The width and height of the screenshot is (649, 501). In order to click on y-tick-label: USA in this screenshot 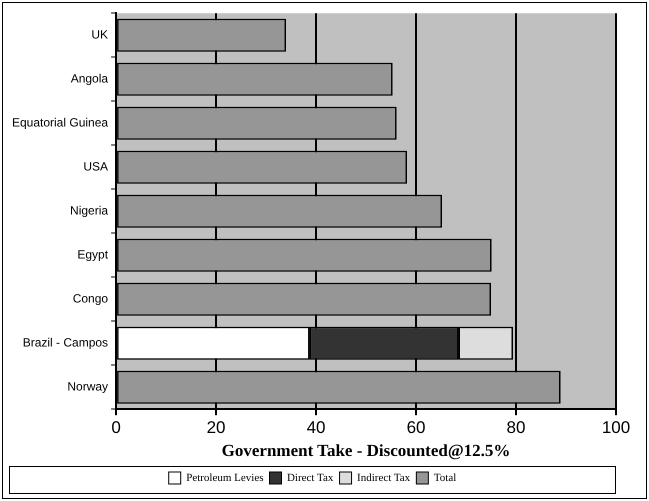, I will do `click(95, 167)`.